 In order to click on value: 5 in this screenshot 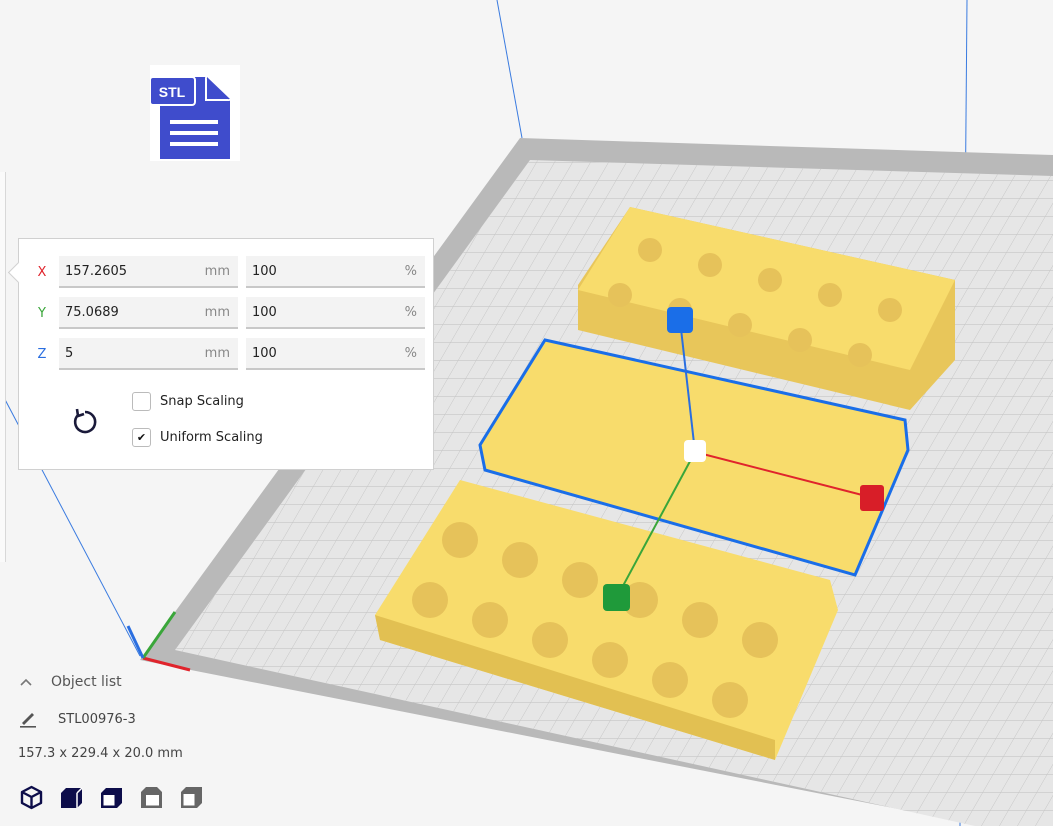, I will do `click(69, 353)`.